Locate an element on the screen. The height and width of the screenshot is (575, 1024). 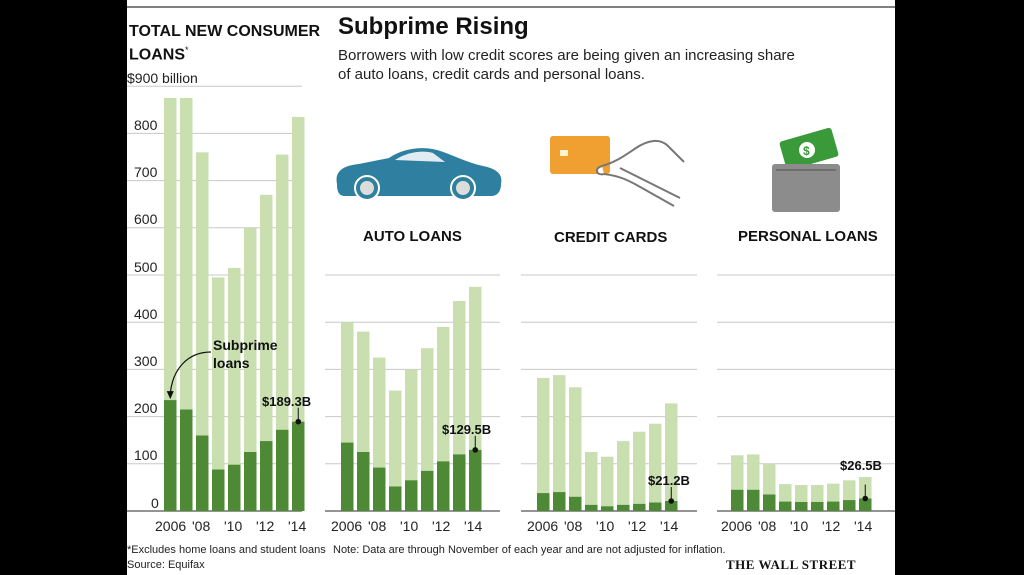
credit-cards-title: CREDIT CARDS is located at coordinates (611, 237).